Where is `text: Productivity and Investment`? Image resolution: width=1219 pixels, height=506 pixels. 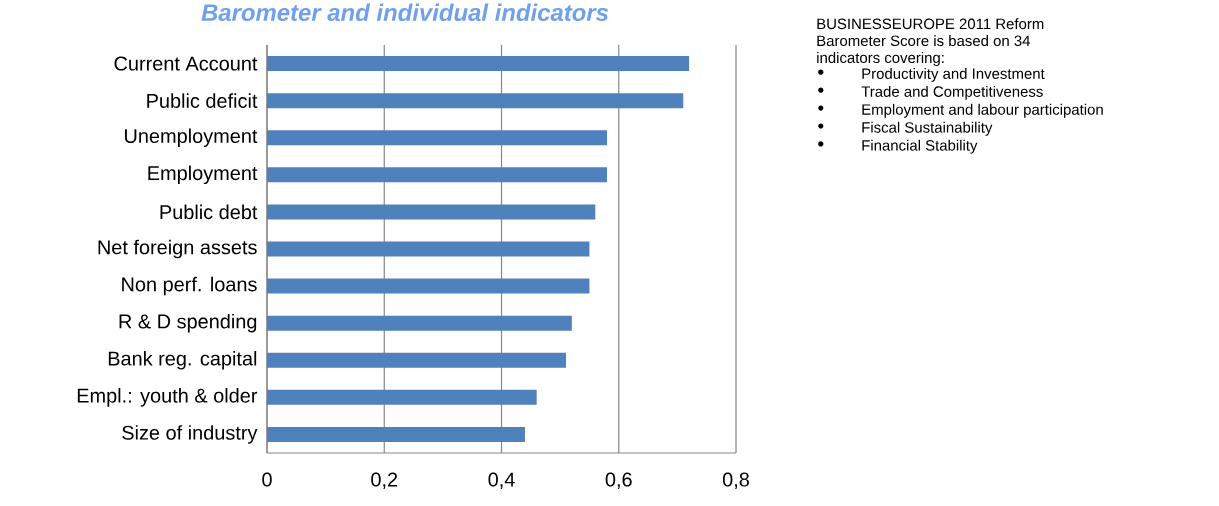 text: Productivity and Investment is located at coordinates (953, 74).